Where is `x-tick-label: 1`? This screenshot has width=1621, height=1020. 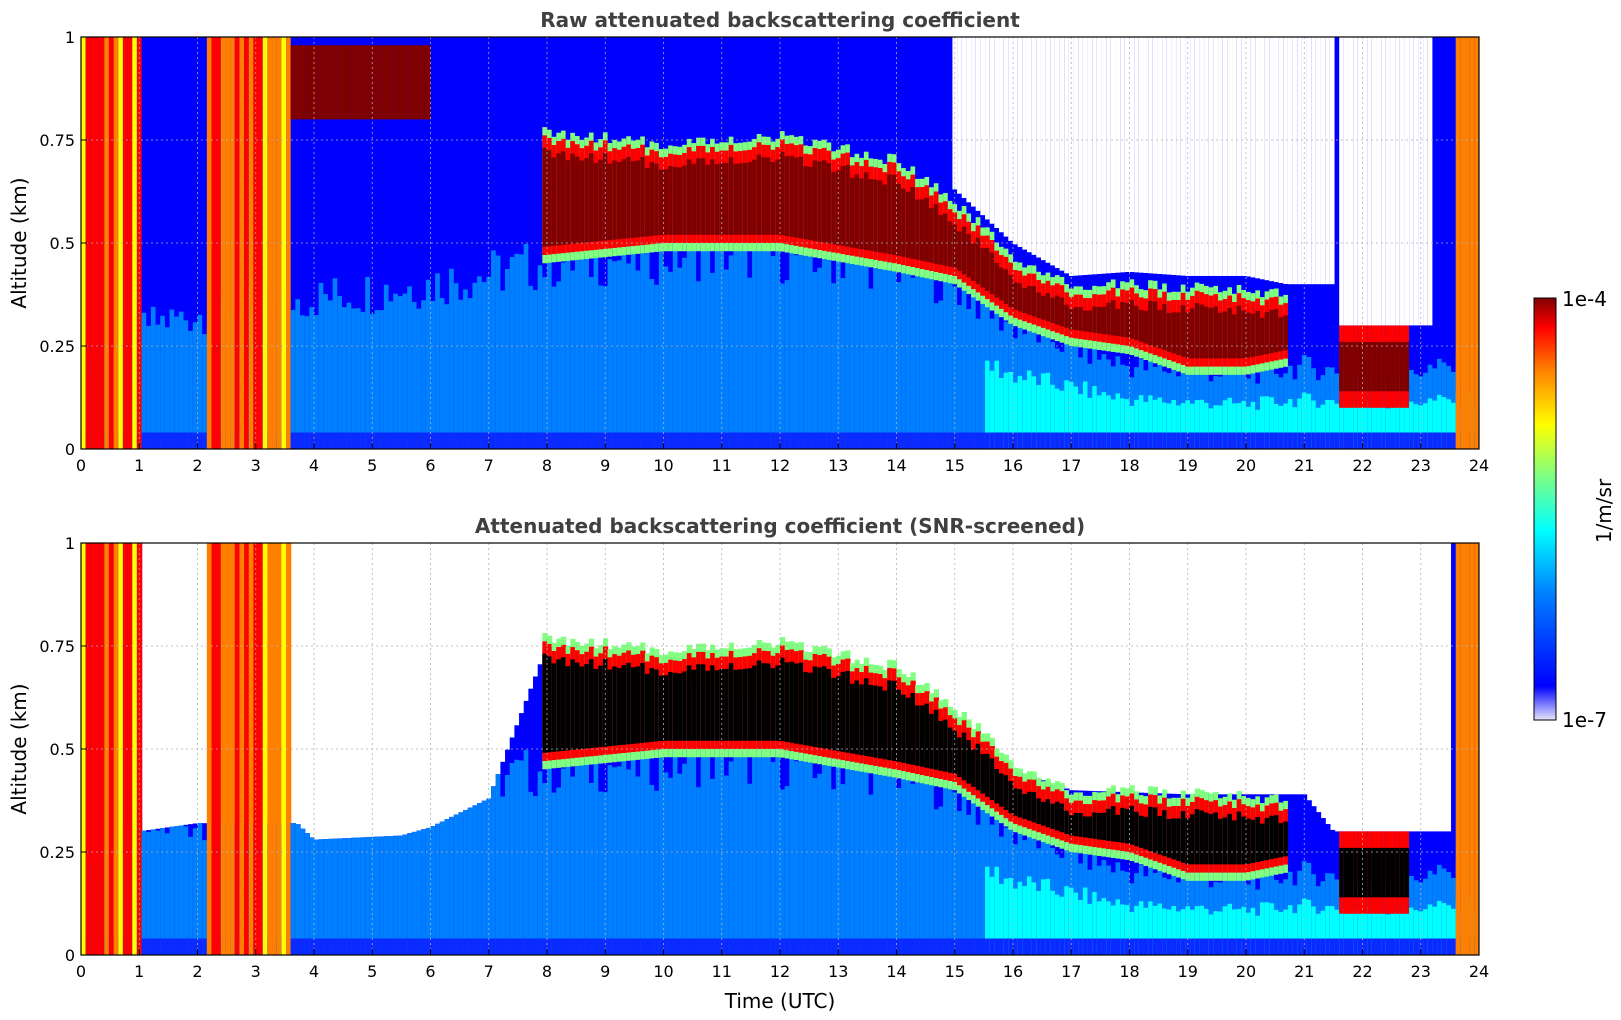 x-tick-label: 1 is located at coordinates (139, 971).